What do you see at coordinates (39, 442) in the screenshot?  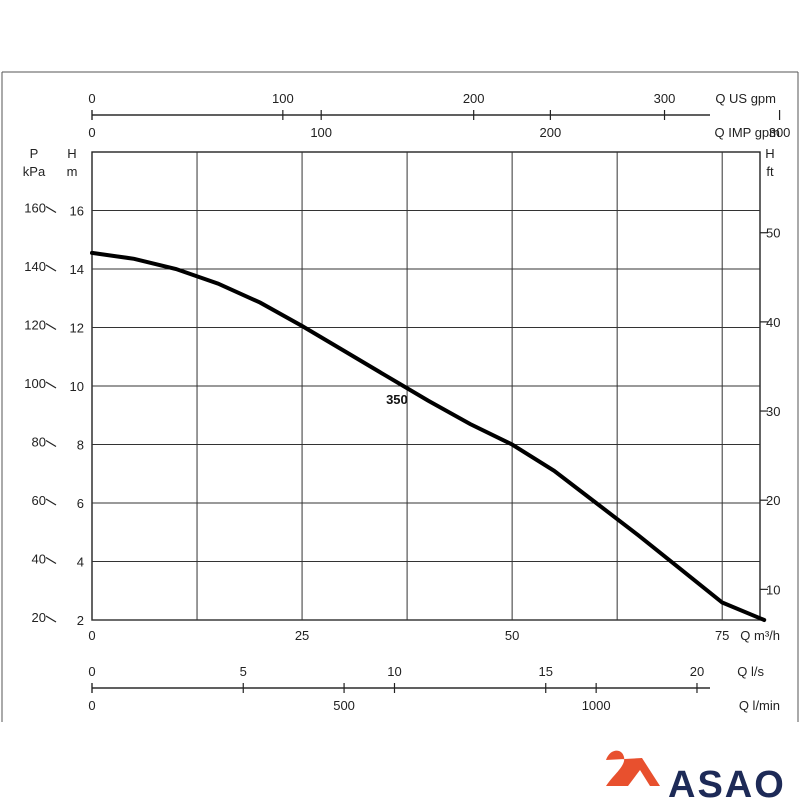 I see `tick-label-p-kpa: 80` at bounding box center [39, 442].